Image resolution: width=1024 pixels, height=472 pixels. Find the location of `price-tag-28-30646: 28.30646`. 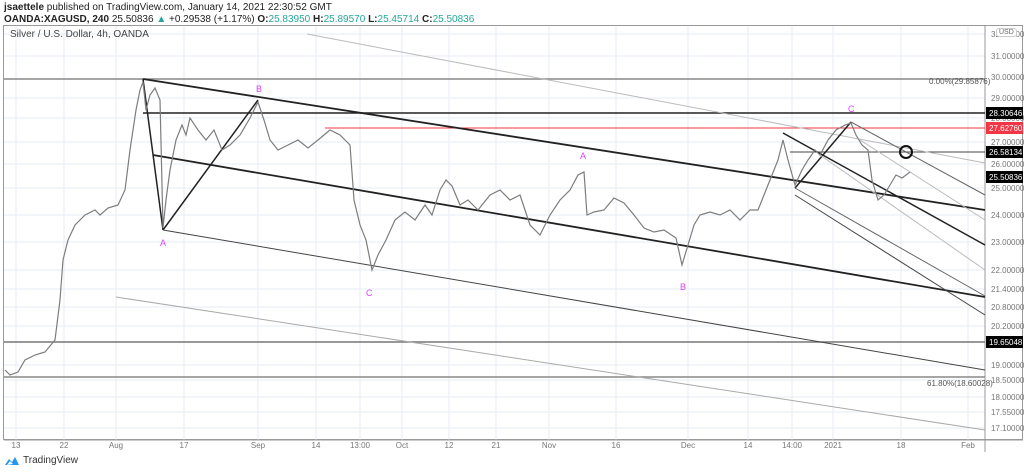

price-tag-28-30646: 28.30646 is located at coordinates (1006, 113).